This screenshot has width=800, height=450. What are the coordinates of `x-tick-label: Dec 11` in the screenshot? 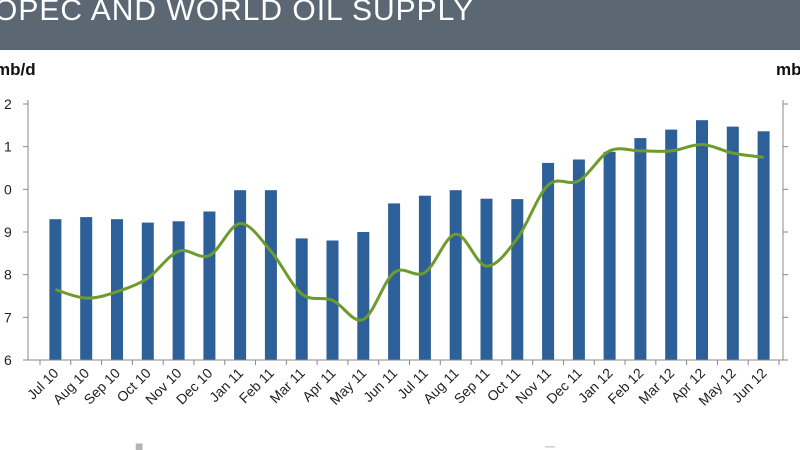 It's located at (564, 386).